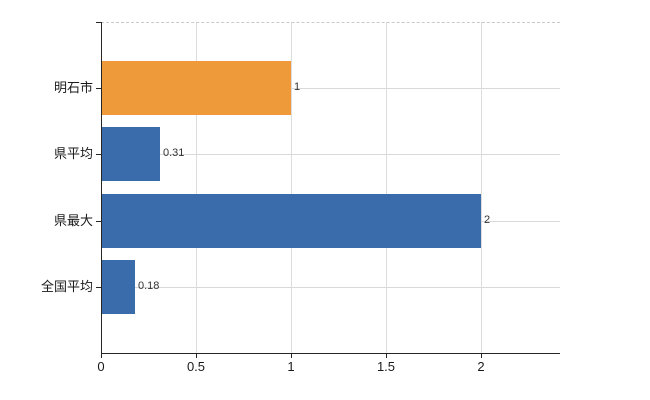 The image size is (650, 400). What do you see at coordinates (291, 366) in the screenshot?
I see `x-tick-label: 1` at bounding box center [291, 366].